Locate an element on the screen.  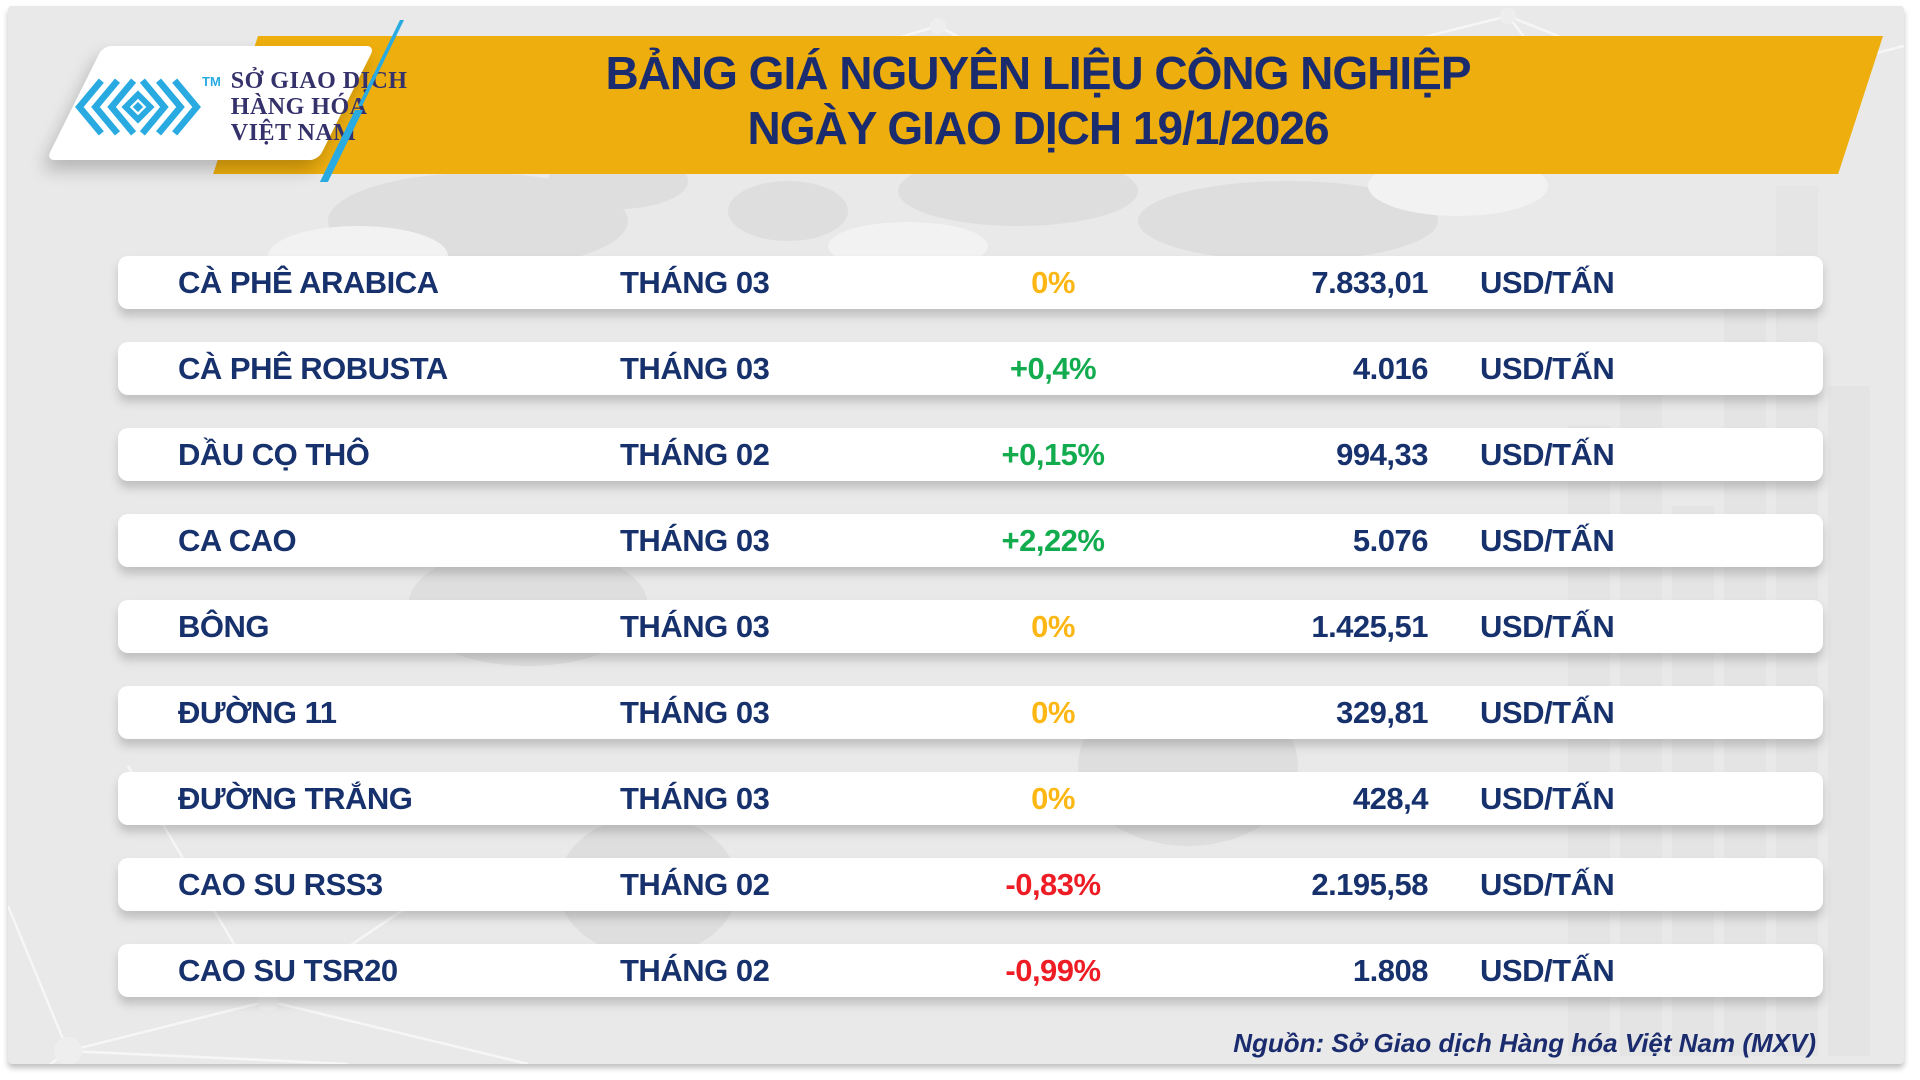
price-cell: 7.833,01 is located at coordinates (1369, 282).